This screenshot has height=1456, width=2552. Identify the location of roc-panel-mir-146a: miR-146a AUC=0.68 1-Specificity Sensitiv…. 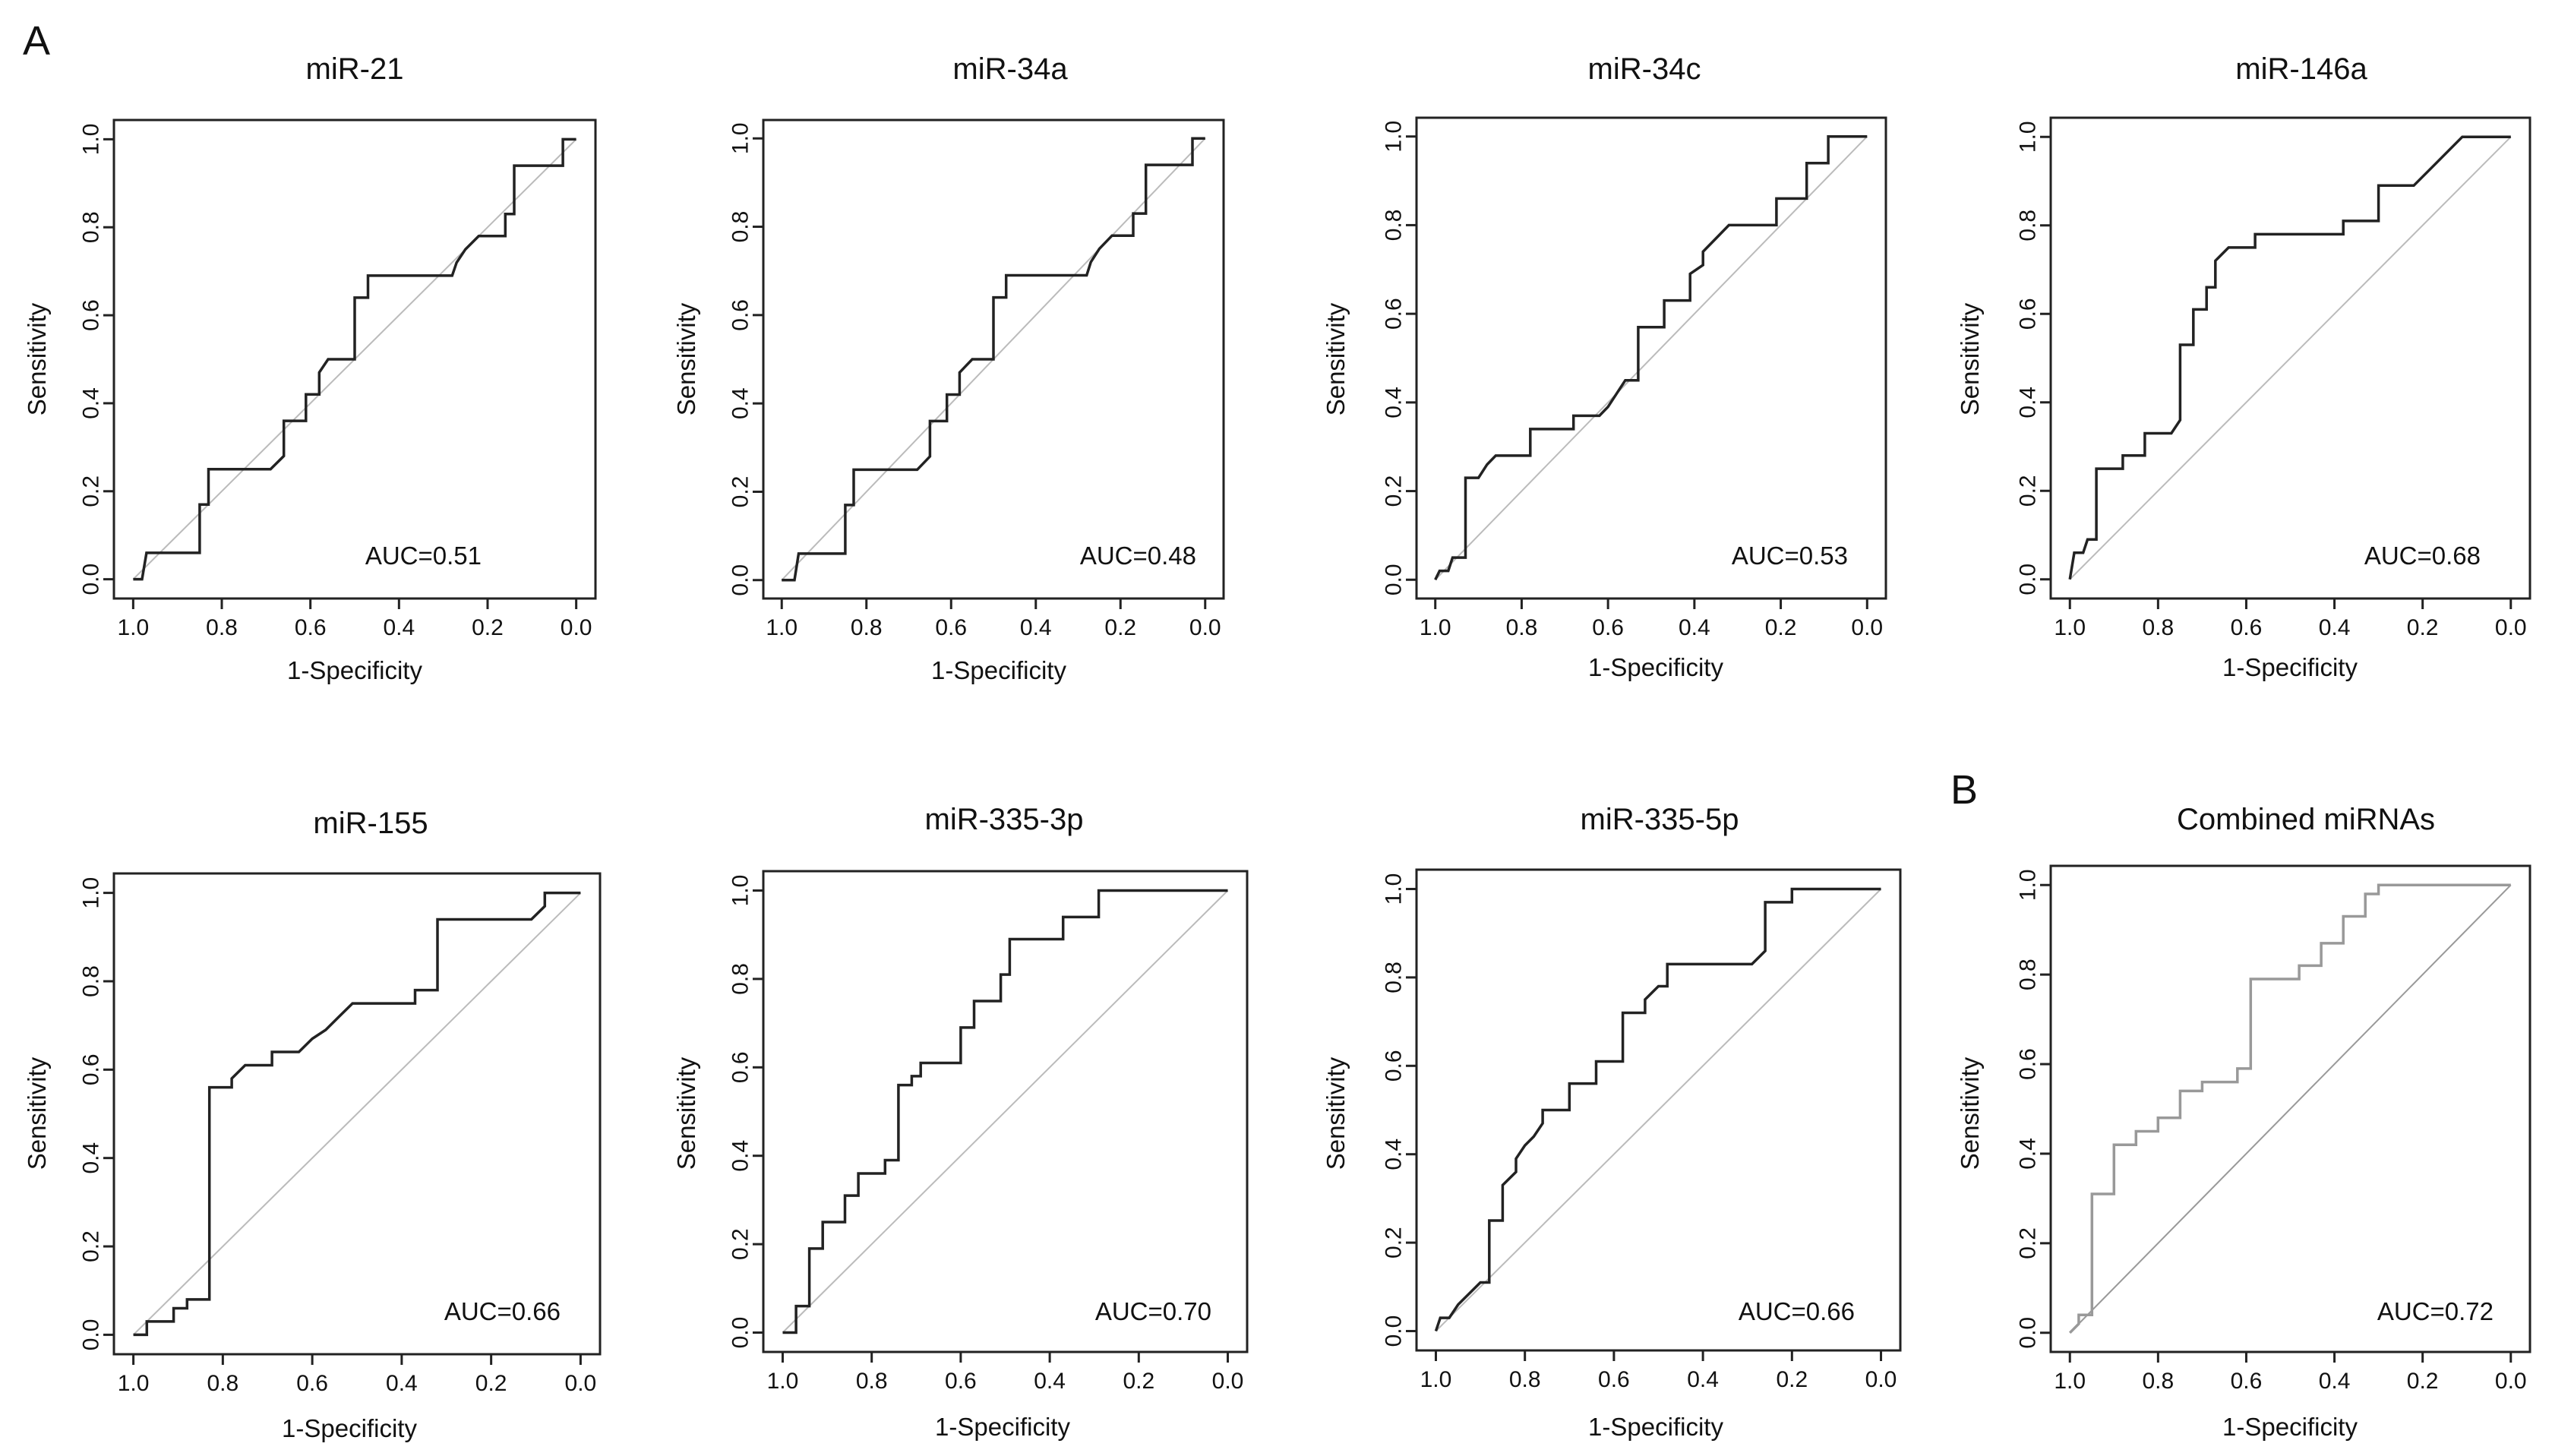
(2243, 366).